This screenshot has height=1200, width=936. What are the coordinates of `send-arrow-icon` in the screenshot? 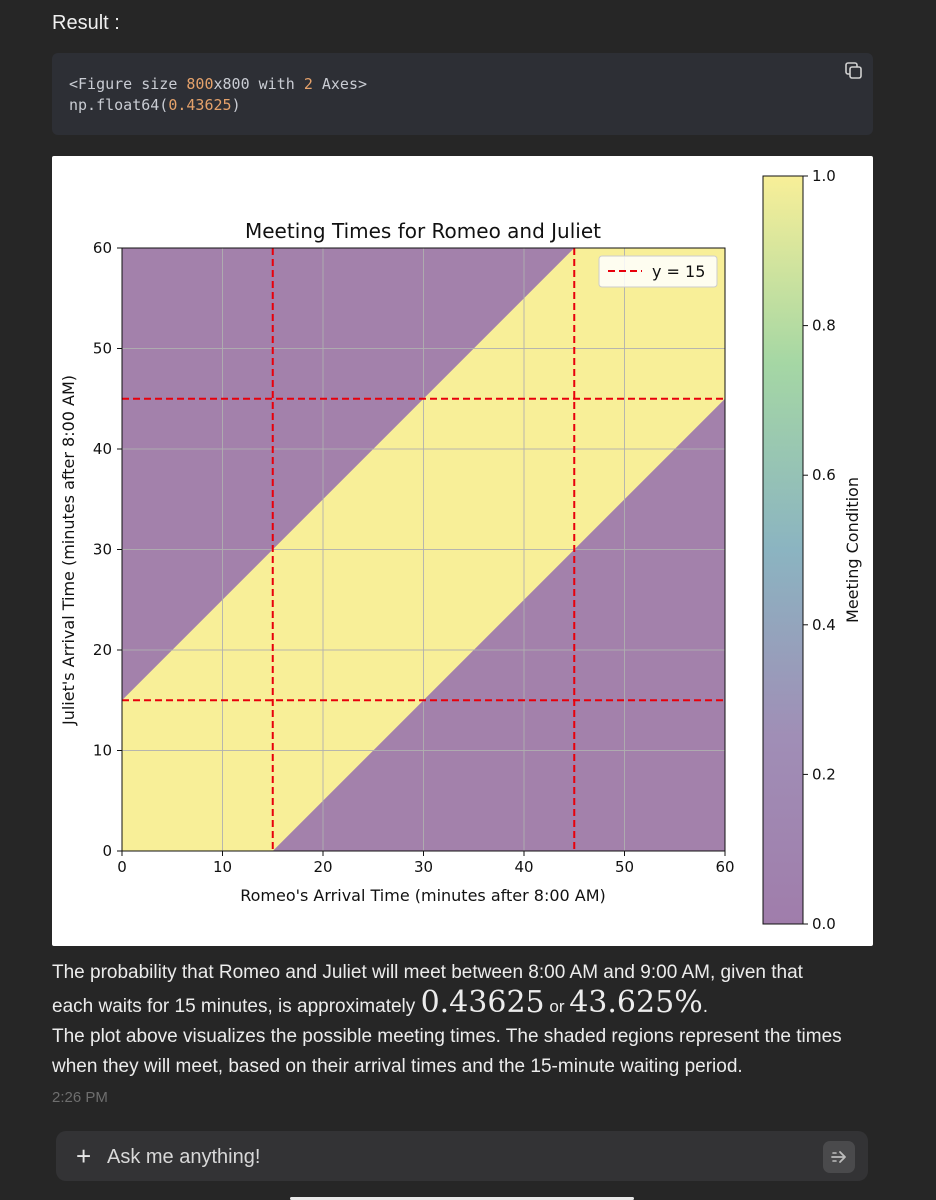 It's located at (838, 1157).